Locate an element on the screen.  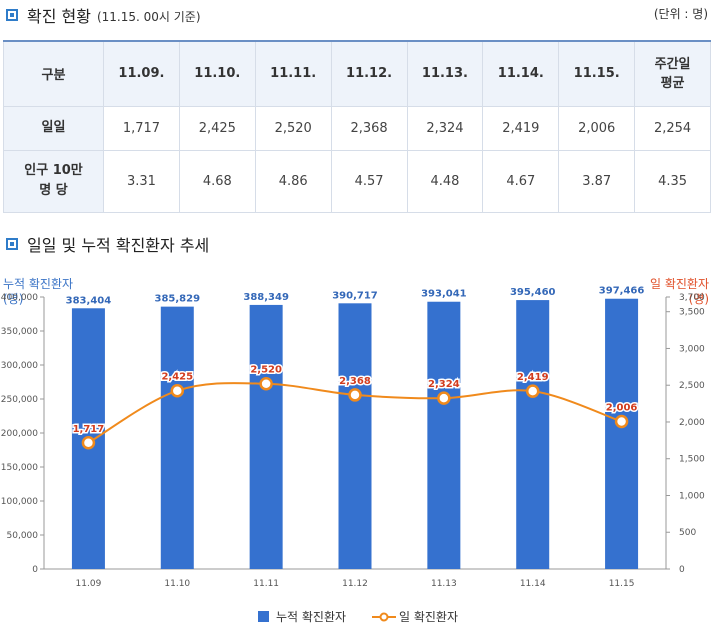
left-tick-label: 50,000 is located at coordinates (23, 536).